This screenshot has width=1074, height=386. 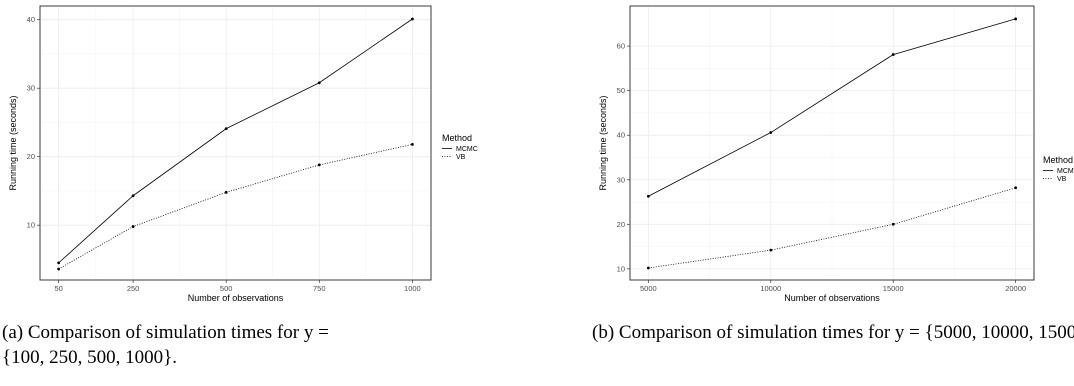 I want to click on y-tick-label: 50, so click(x=621, y=90).